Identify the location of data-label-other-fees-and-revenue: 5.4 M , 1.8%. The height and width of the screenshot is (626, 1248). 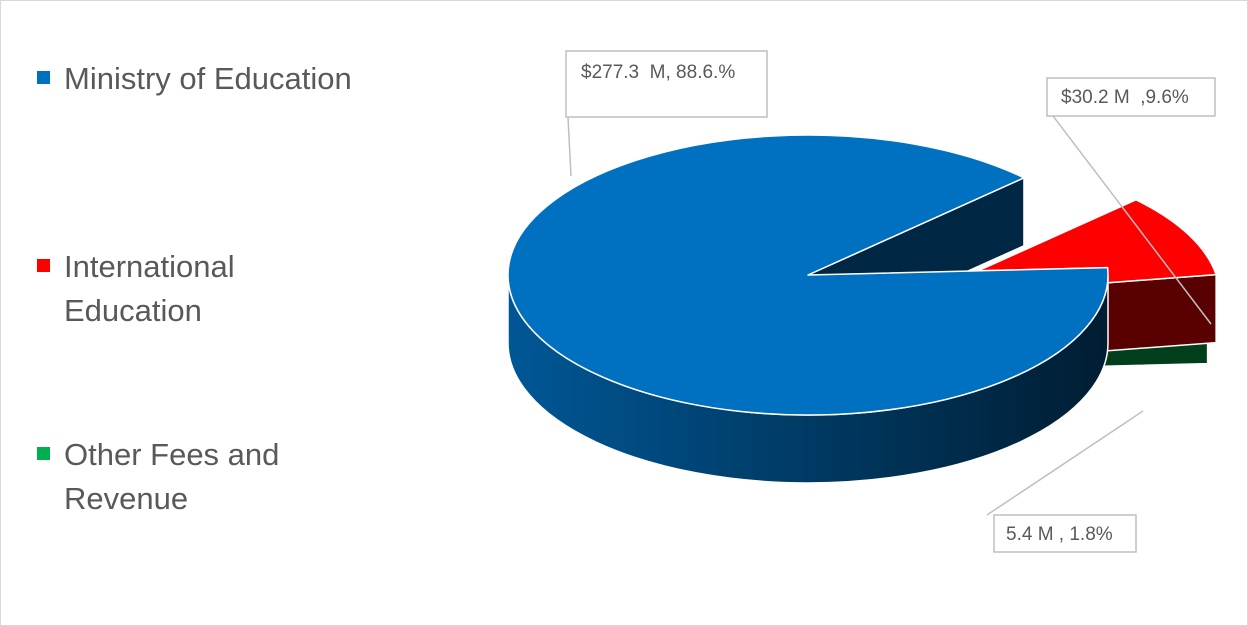
(1065, 481).